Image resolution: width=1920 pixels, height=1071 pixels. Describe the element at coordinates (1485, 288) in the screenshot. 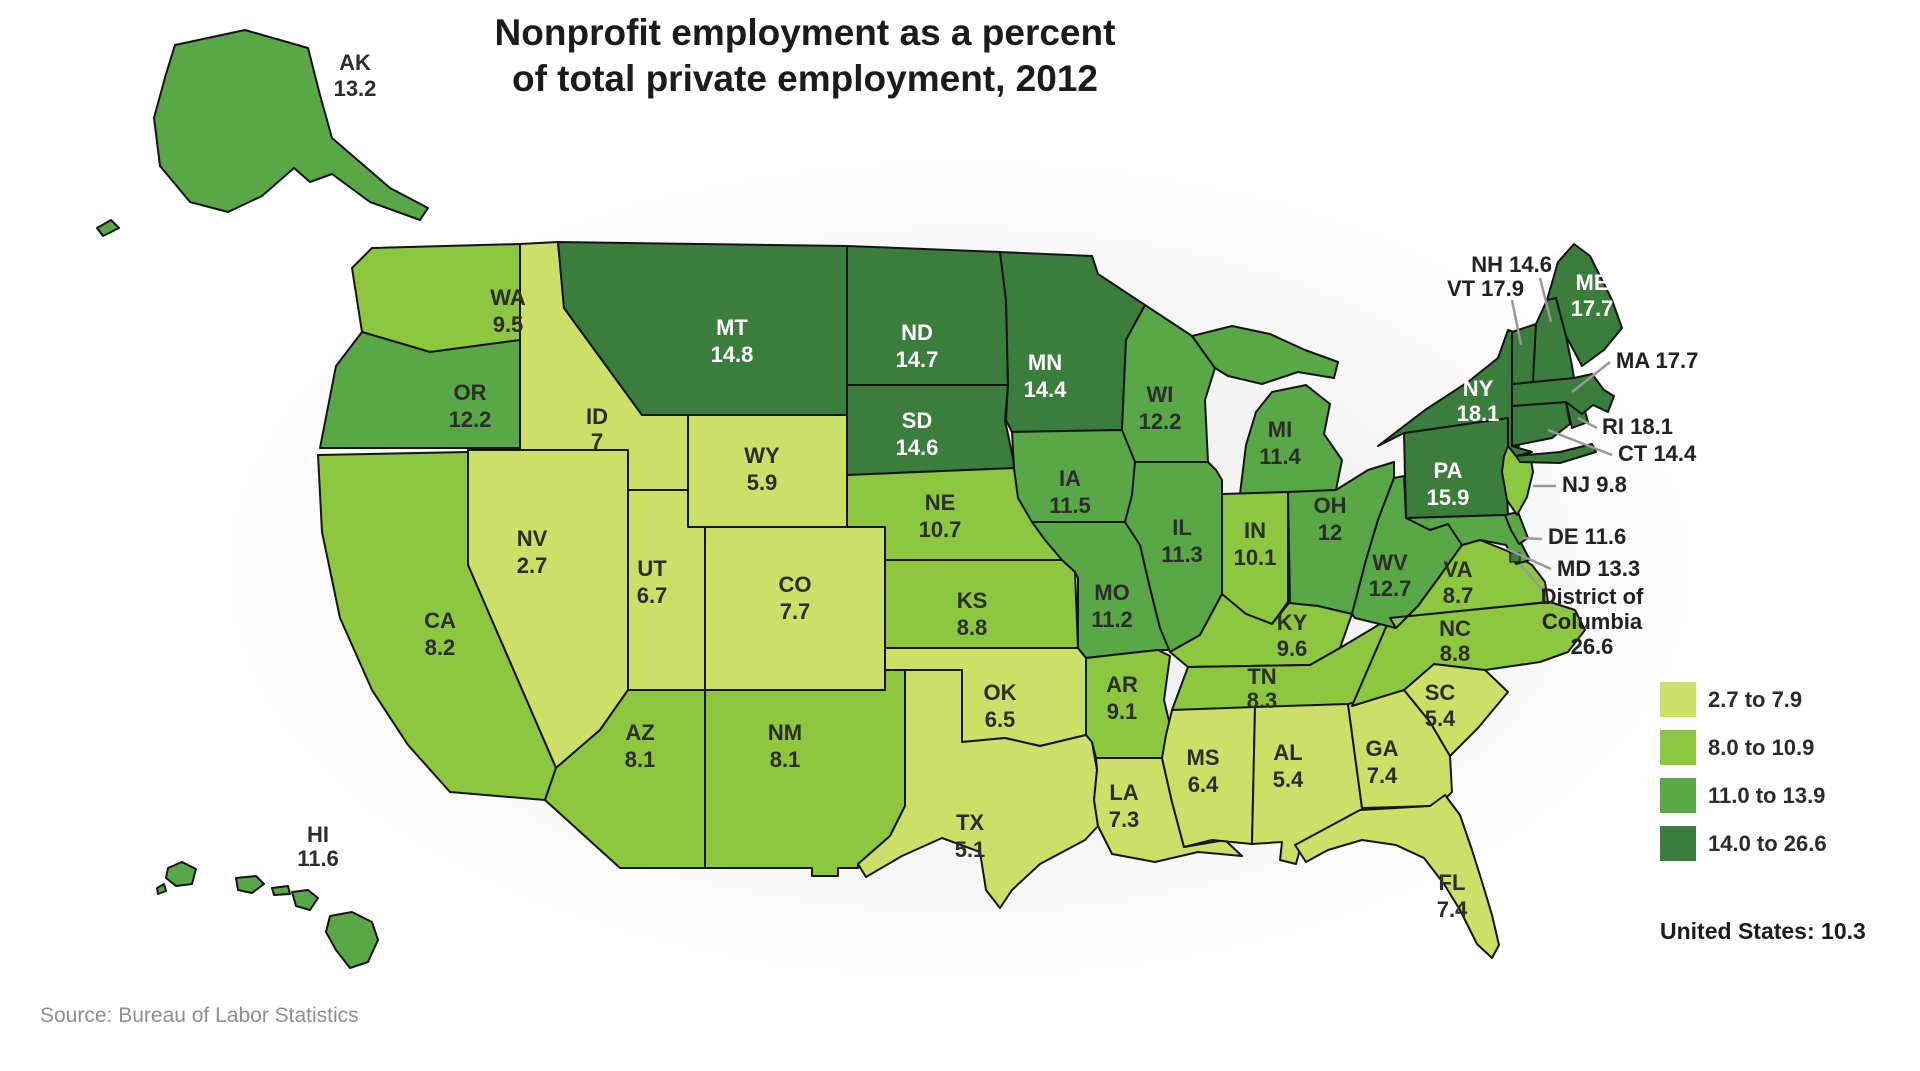

I see `callout-label-vt: VT 17.9` at that location.